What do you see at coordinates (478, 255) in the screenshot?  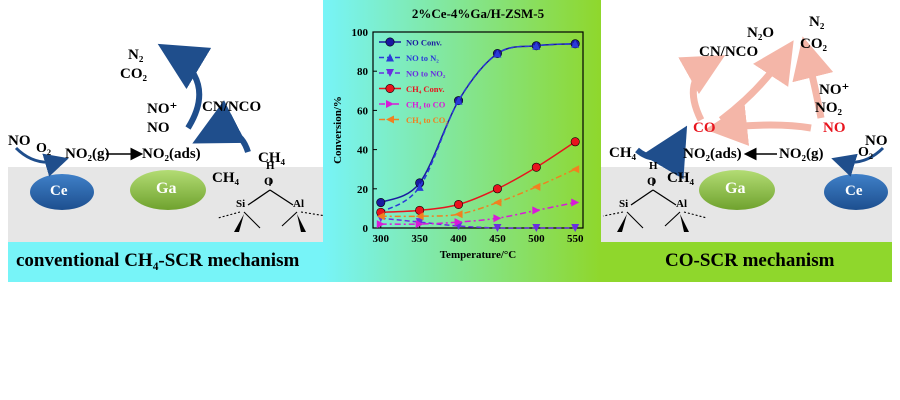 I see `x-axis-label: Temperature/°C` at bounding box center [478, 255].